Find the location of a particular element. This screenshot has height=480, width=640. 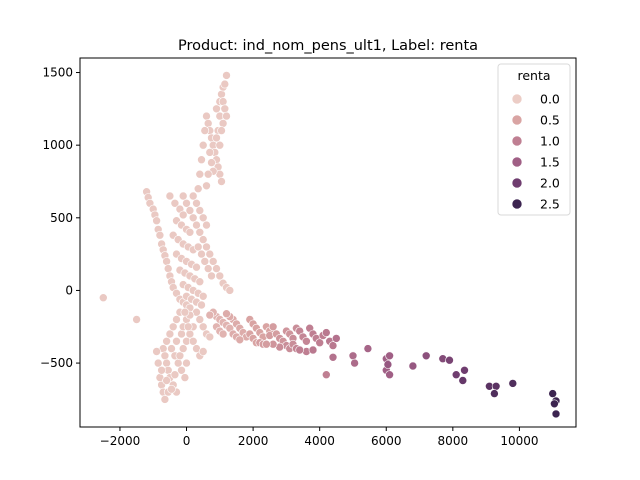

legend: renta 0.0 0.5 1.0 1.5 2.0 2.5 is located at coordinates (534, 139).